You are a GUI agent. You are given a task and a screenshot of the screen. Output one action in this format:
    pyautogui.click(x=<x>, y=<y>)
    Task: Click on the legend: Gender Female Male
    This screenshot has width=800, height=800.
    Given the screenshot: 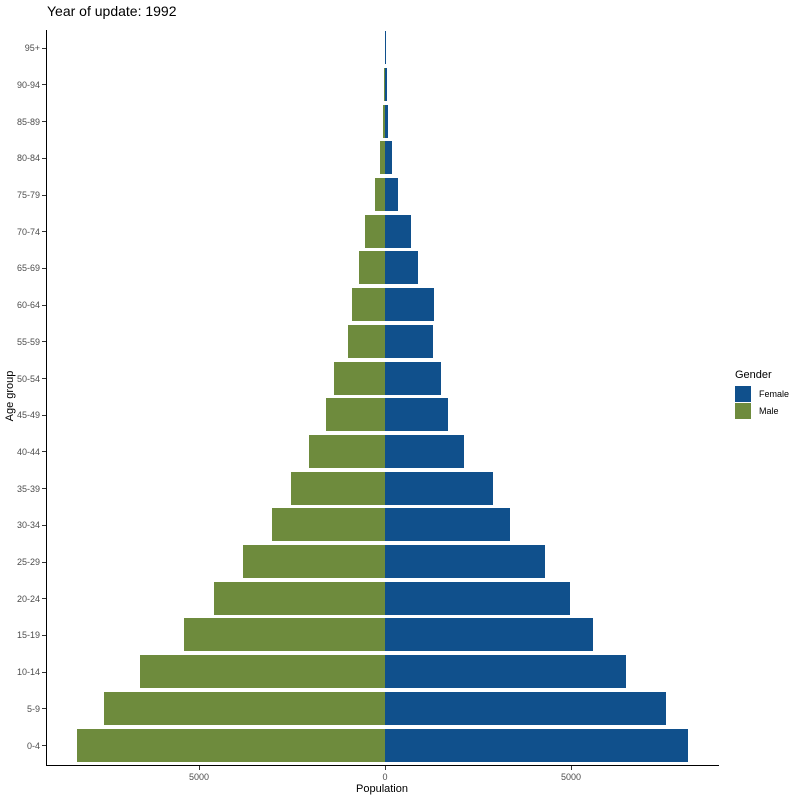 What is the action you would take?
    pyautogui.click(x=762, y=394)
    